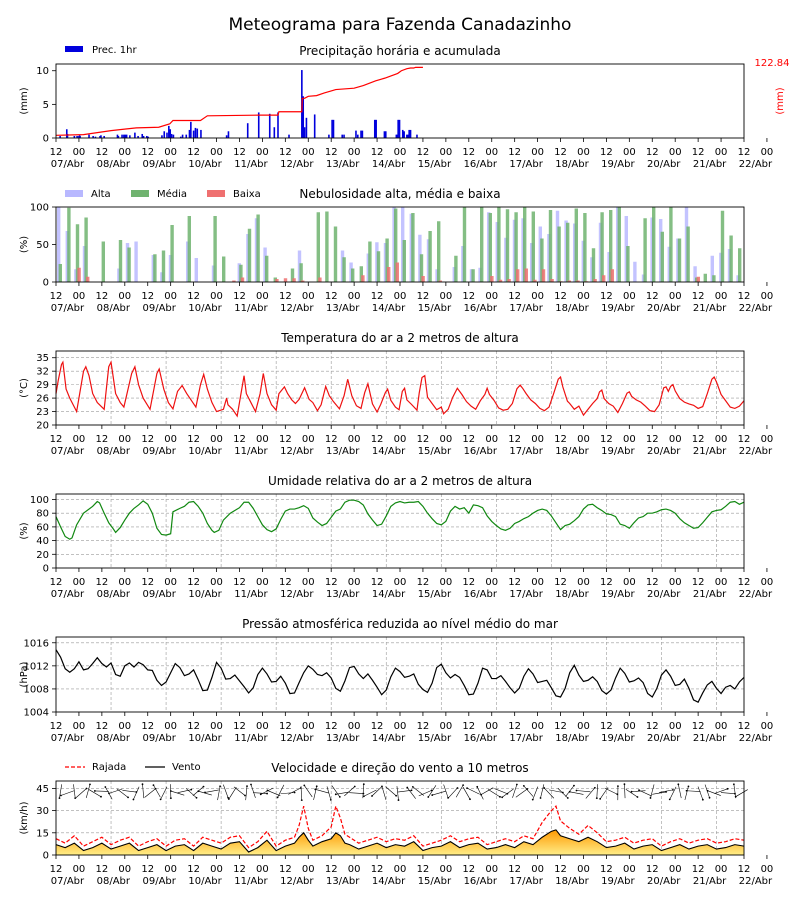 This screenshot has height=900, width=800. I want to click on y-tick-label: 100, so click(39, 500).